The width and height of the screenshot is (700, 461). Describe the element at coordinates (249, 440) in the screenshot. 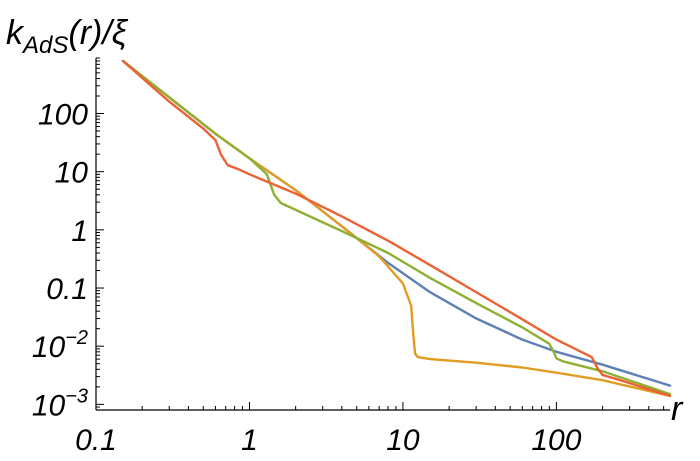

I see `x-tick-label: 1` at that location.